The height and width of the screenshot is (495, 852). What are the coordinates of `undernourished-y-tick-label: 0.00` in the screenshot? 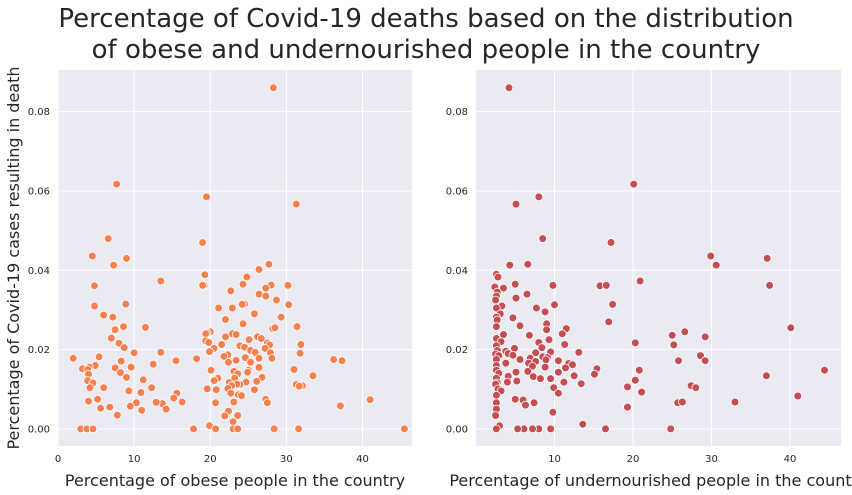 It's located at (457, 429).